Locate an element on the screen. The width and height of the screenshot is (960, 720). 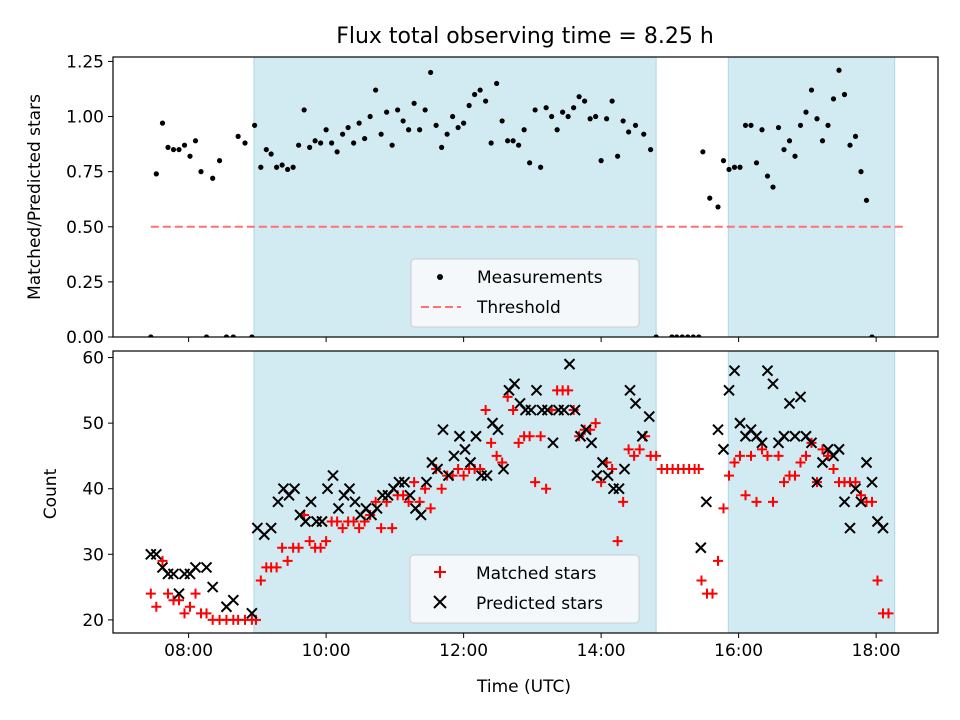
x-axis-label: Time (UTC) is located at coordinates (523, 687).